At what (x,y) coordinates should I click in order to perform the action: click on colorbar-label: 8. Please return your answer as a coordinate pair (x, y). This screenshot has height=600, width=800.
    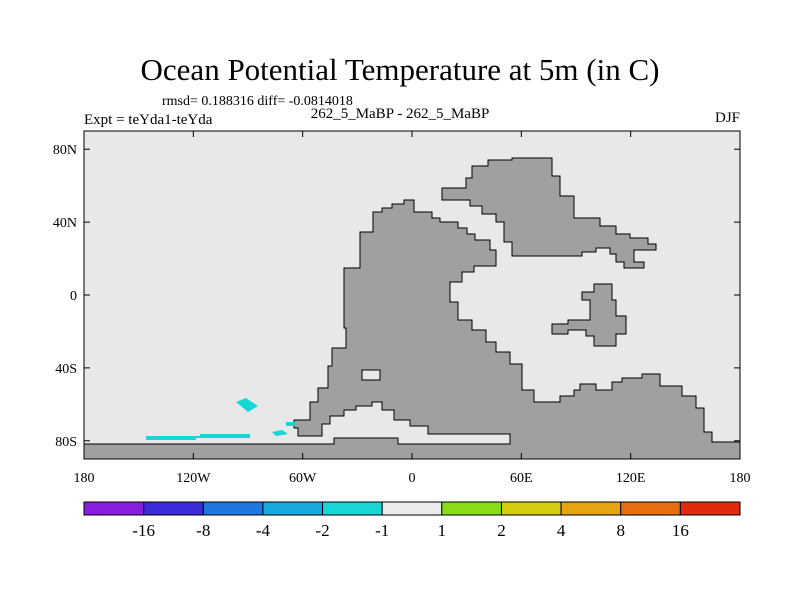
    Looking at the image, I should click on (620, 530).